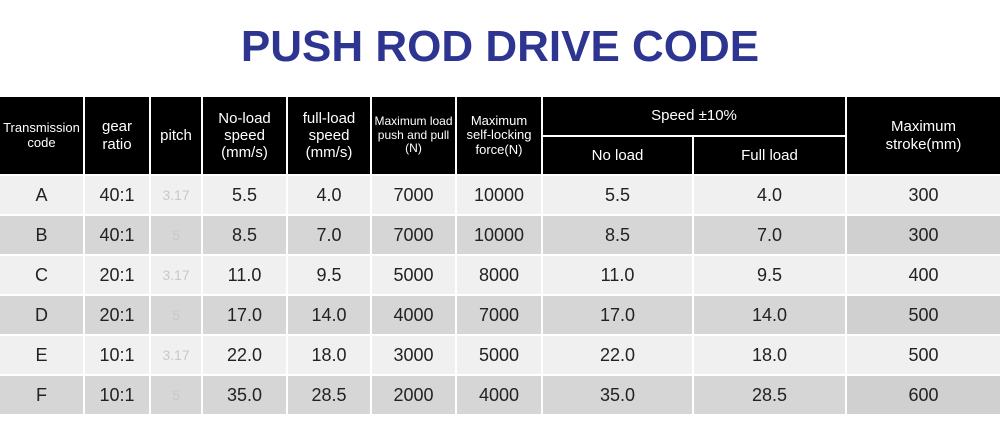  I want to click on cell-sp-no: 22.0, so click(617, 355).